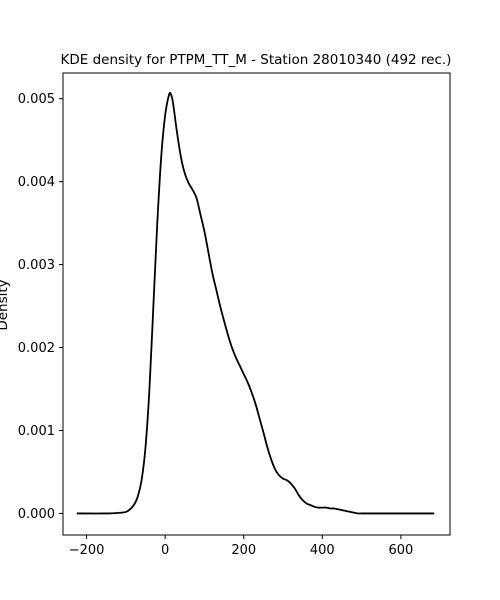  I want to click on x-tick-label: 200, so click(243, 550).